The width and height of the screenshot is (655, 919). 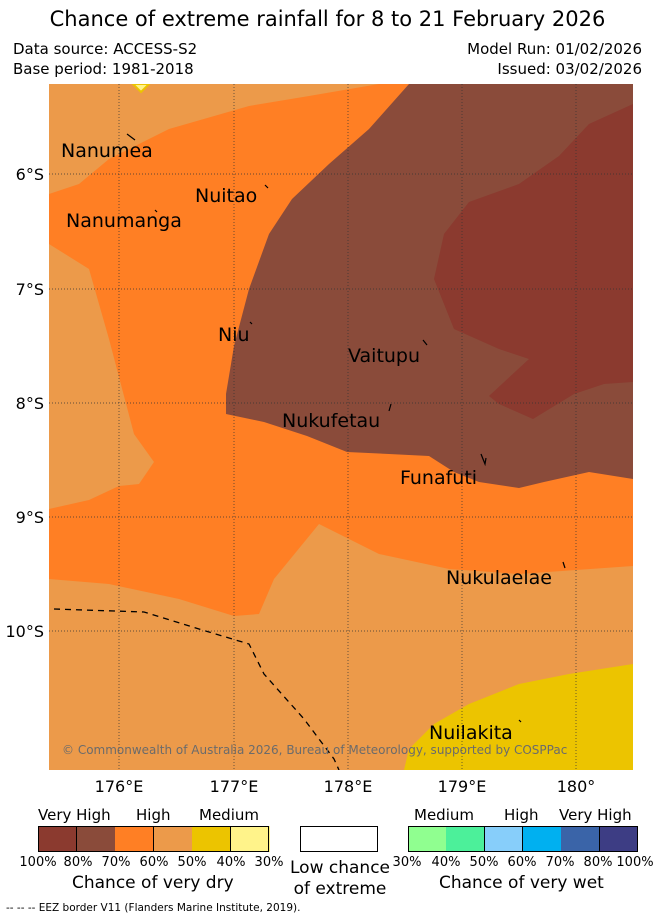 What do you see at coordinates (234, 786) in the screenshot?
I see `lon-tick-177e: 177°E` at bounding box center [234, 786].